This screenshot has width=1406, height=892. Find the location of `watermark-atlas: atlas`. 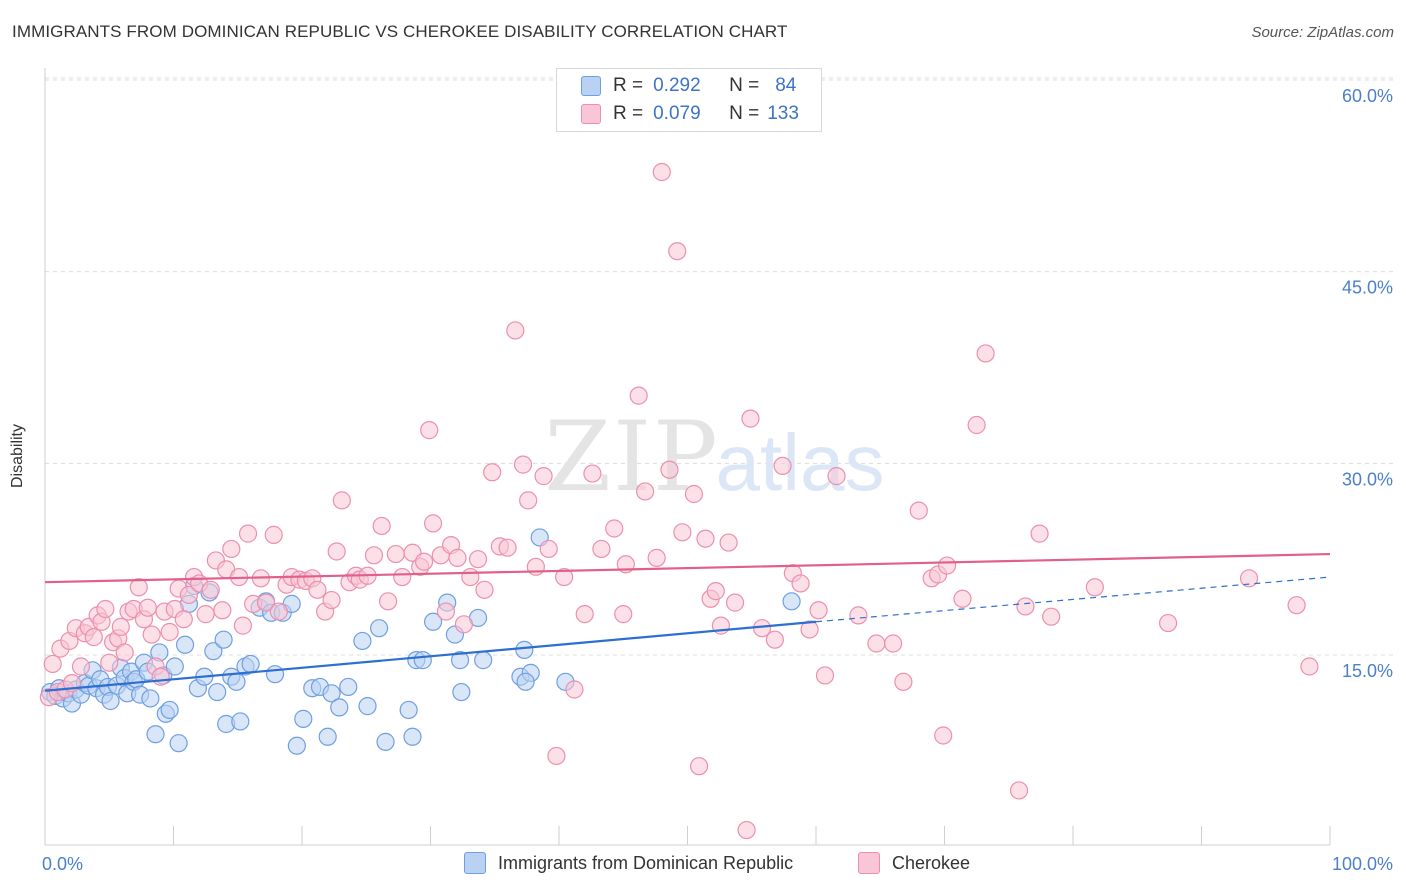

watermark-atlas: atlas is located at coordinates (800, 462).